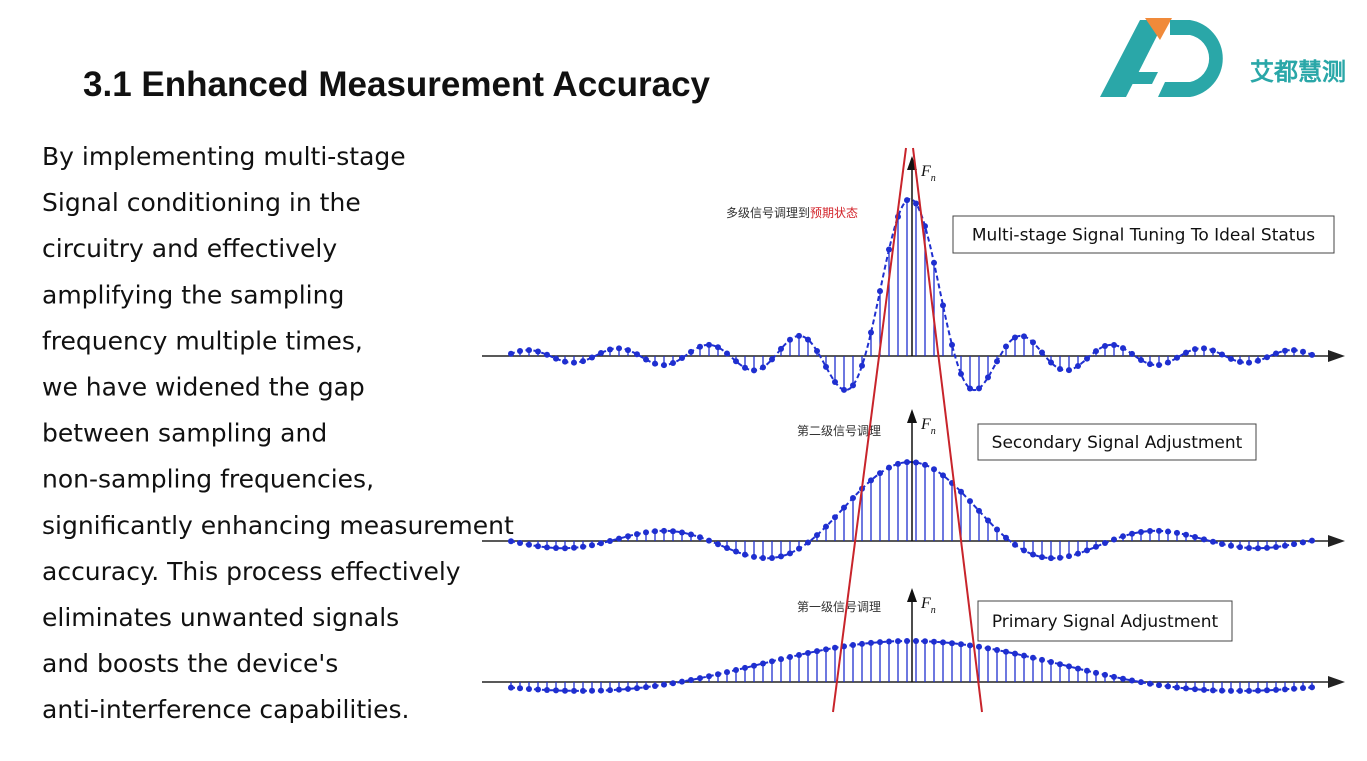  I want to click on stage-label: 多级信号调理到预期状态, so click(792, 213).